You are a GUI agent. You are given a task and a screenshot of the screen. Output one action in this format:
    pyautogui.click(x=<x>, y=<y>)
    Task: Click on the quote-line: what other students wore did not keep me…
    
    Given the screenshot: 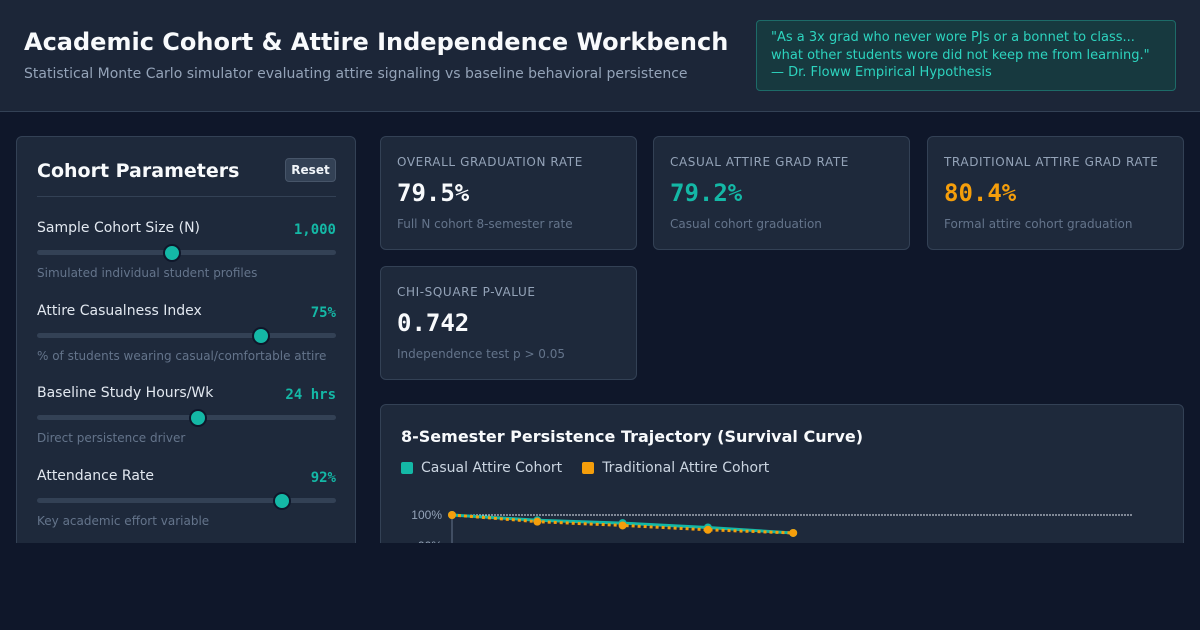 What is the action you would take?
    pyautogui.click(x=960, y=55)
    